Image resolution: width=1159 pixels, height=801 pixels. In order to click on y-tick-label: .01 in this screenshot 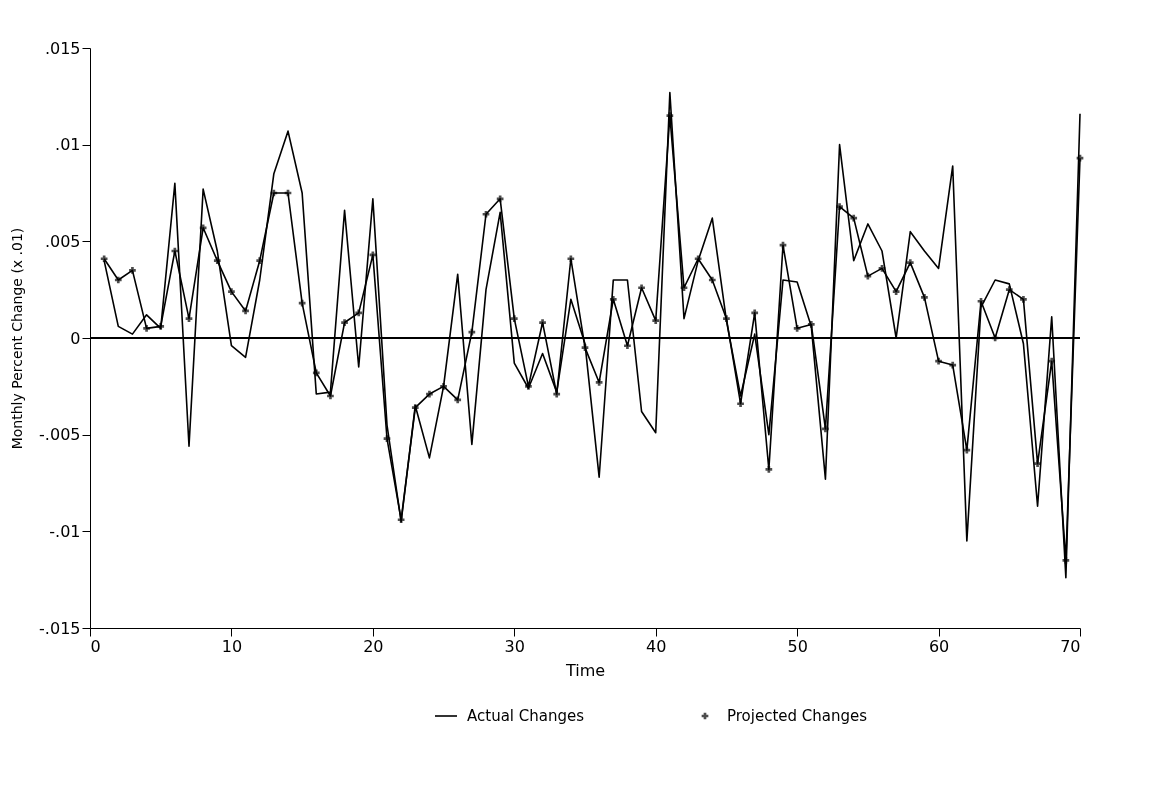, I will do `click(68, 145)`.